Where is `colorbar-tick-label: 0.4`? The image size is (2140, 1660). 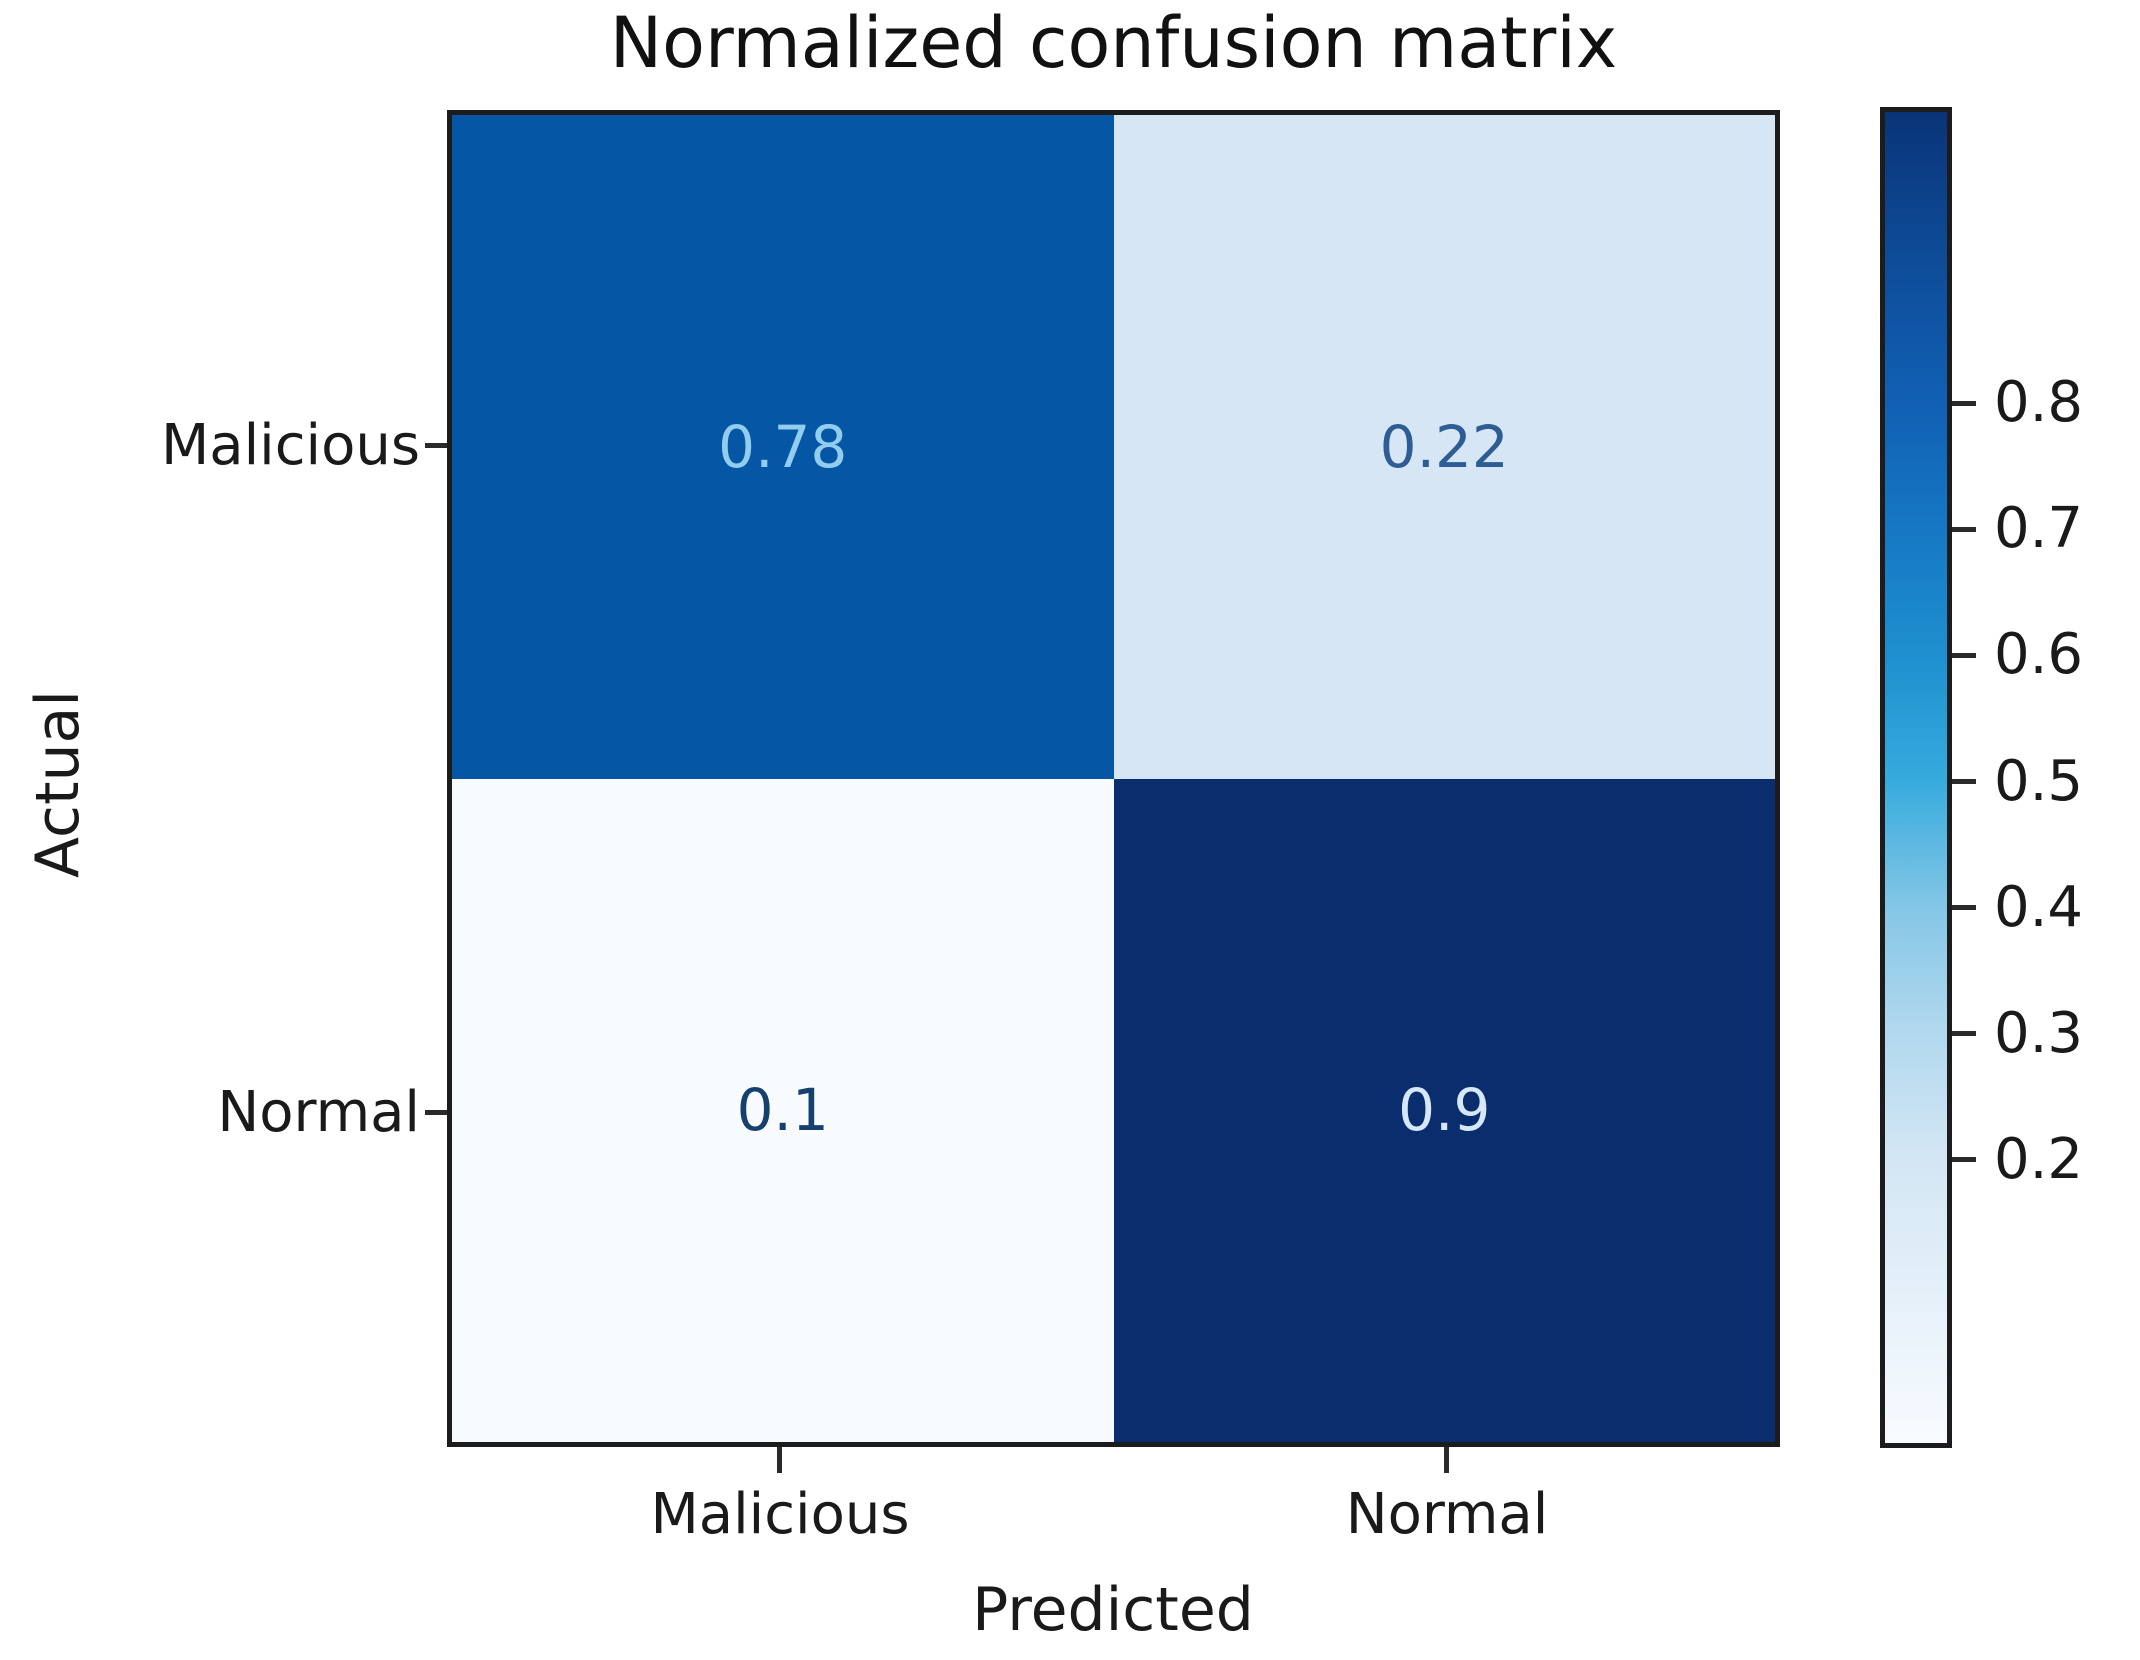 colorbar-tick-label: 0.4 is located at coordinates (2039, 907).